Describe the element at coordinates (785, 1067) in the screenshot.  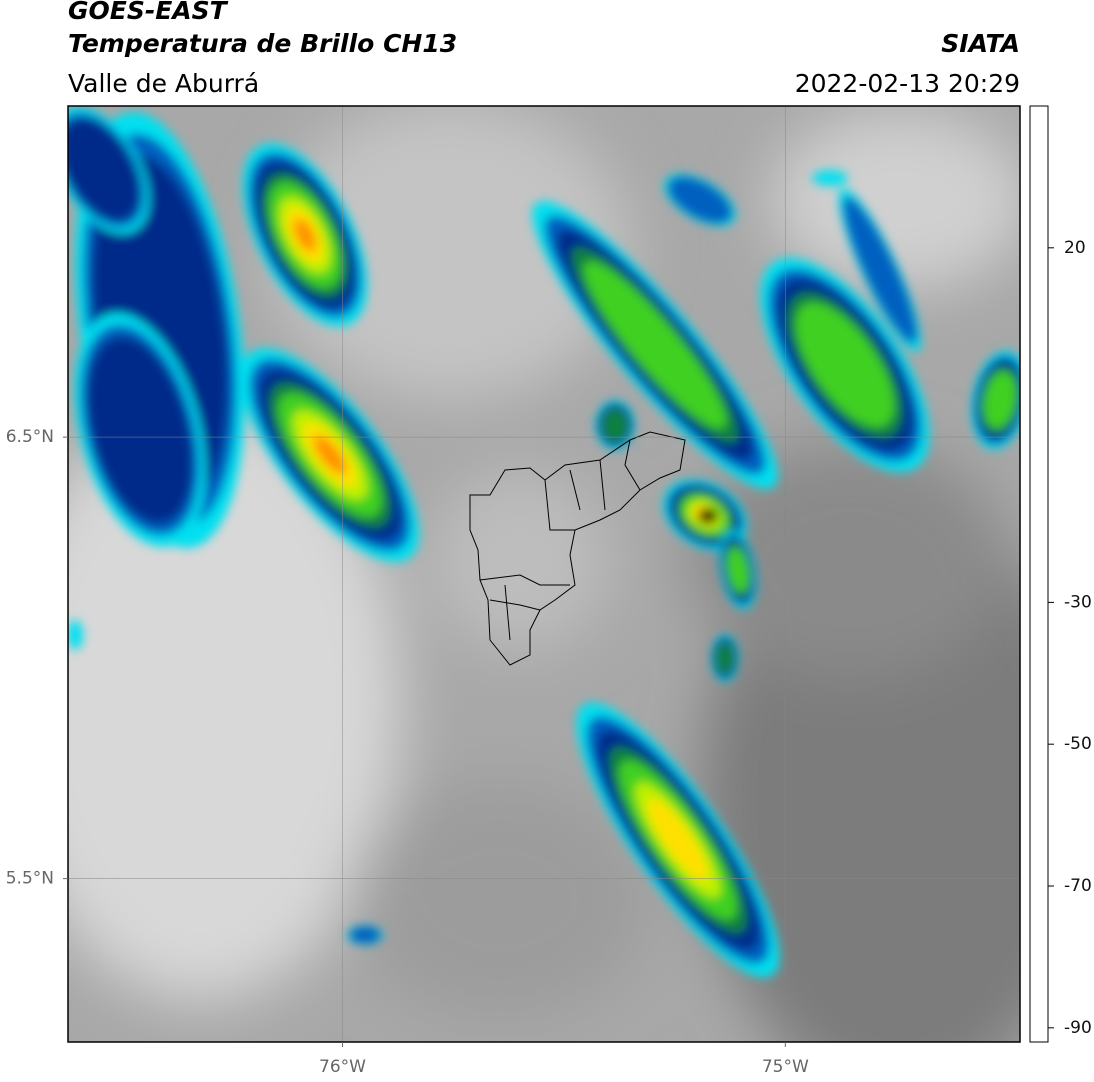
I see `x-tick-label: 75°W` at that location.